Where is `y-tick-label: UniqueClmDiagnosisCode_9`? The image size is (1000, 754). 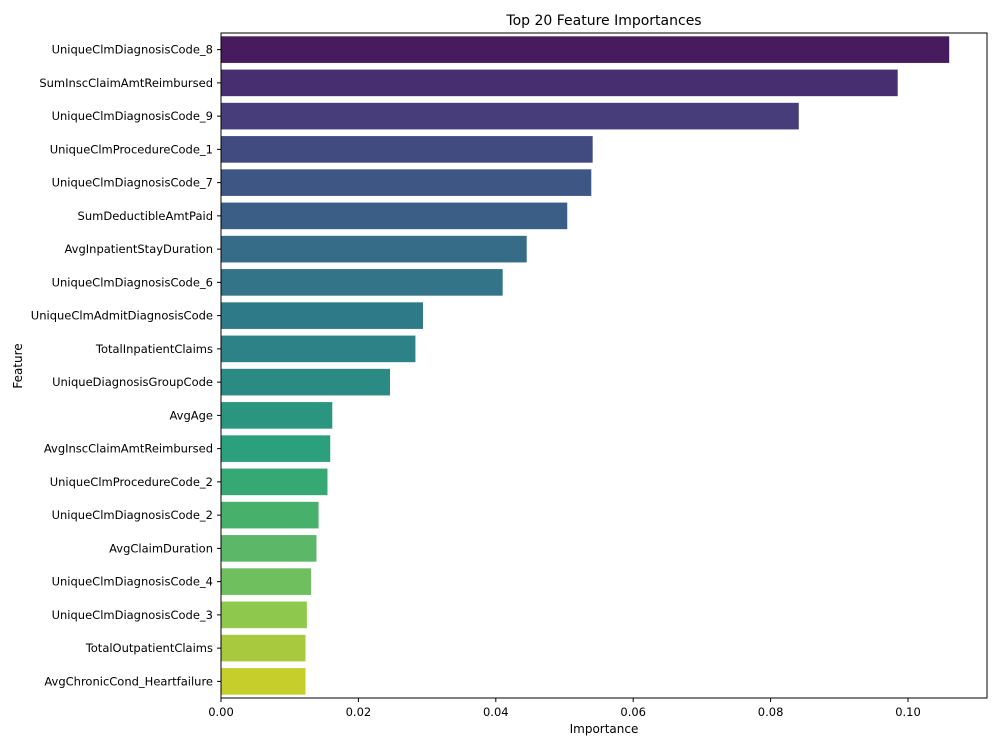 y-tick-label: UniqueClmDiagnosisCode_9 is located at coordinates (132, 116).